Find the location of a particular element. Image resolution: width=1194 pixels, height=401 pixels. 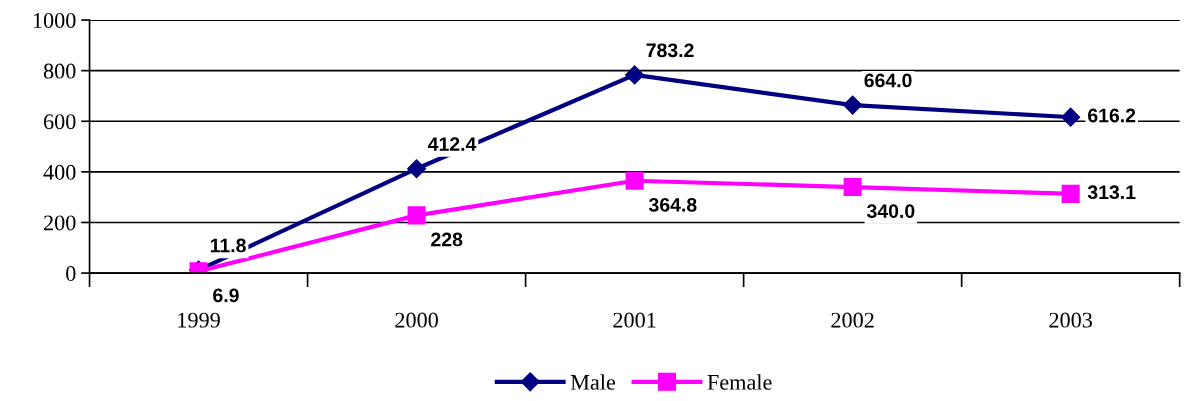

data-label: 313.1 is located at coordinates (1111, 192).